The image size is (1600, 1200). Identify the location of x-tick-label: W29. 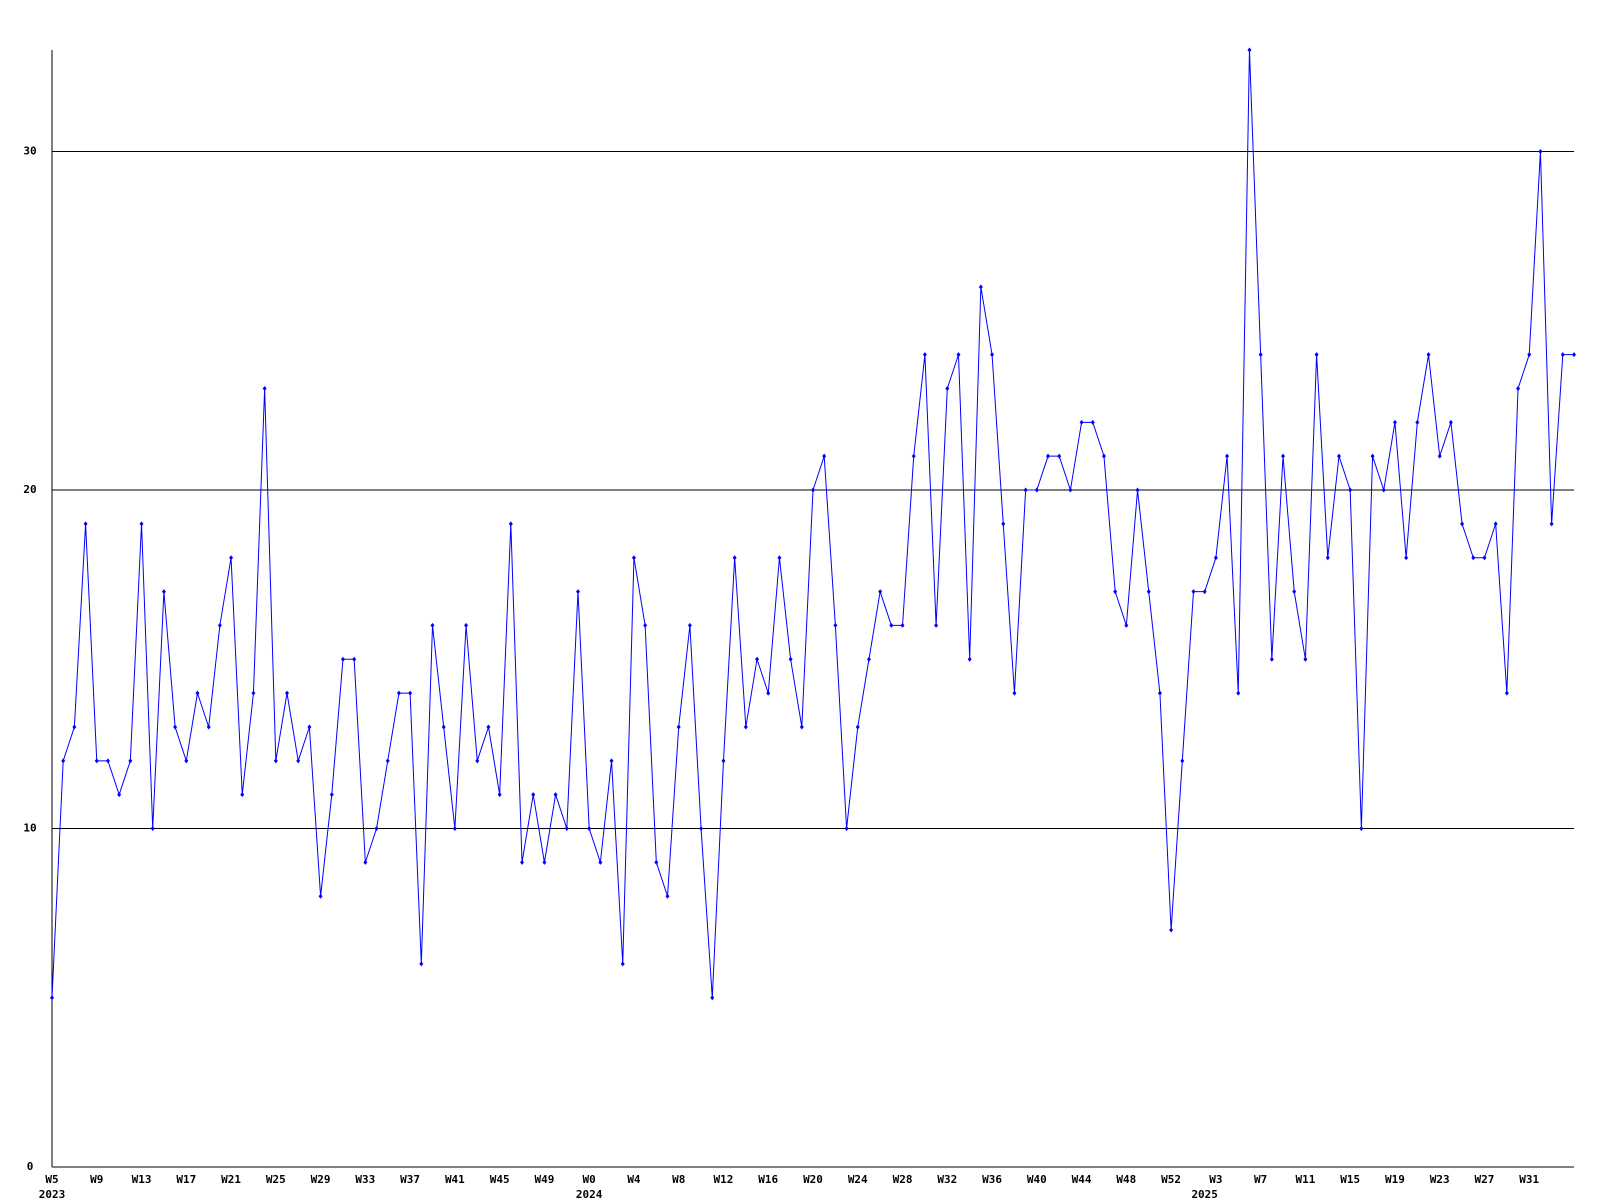
(321, 1179).